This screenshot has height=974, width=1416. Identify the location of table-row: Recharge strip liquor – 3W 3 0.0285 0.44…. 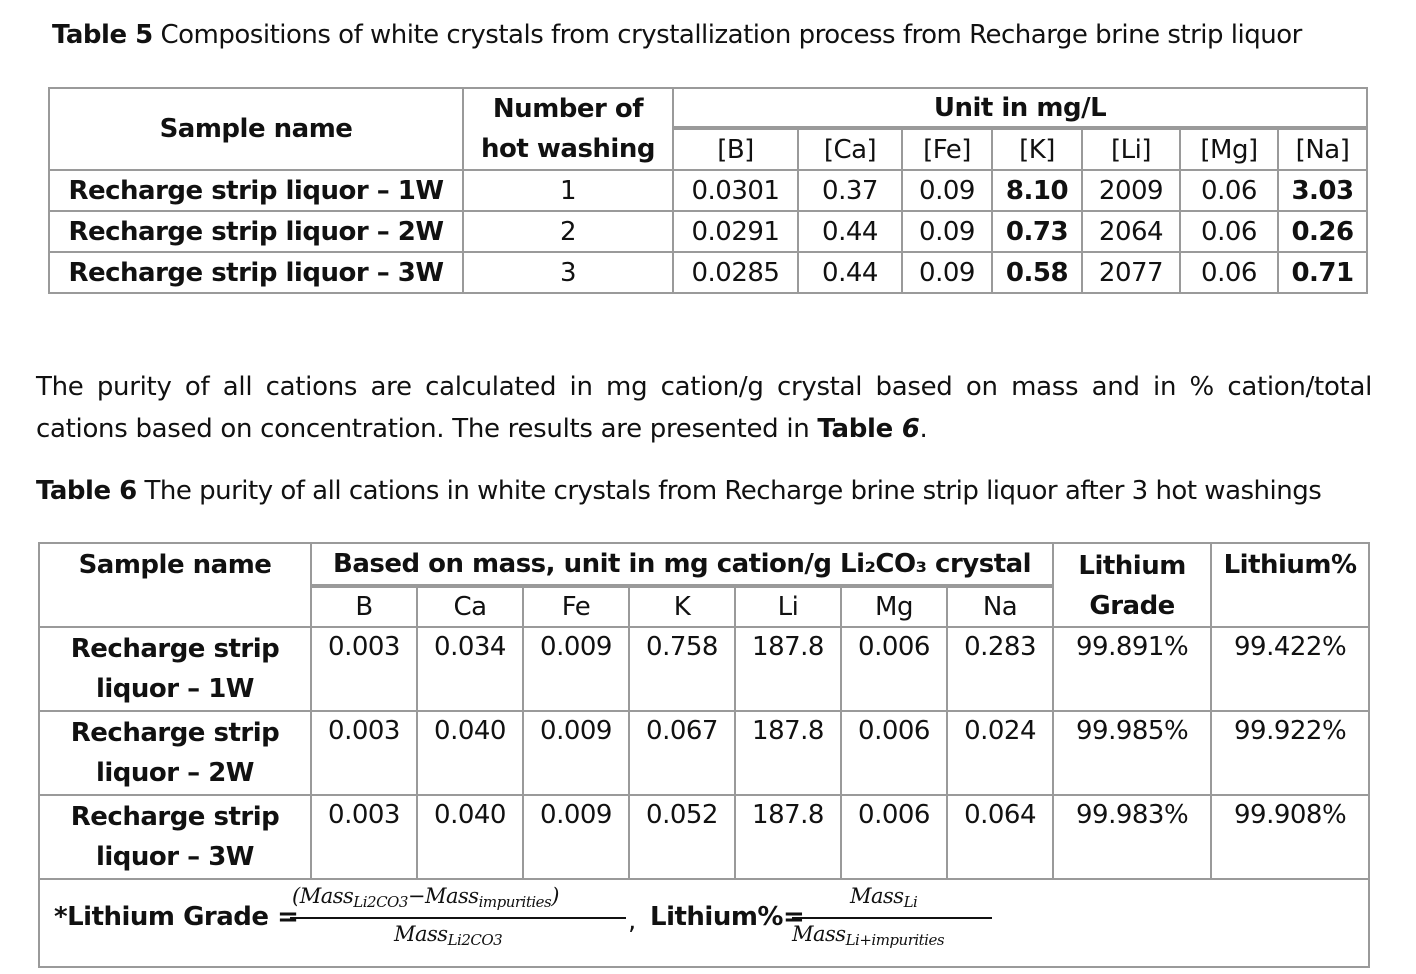
(708, 272).